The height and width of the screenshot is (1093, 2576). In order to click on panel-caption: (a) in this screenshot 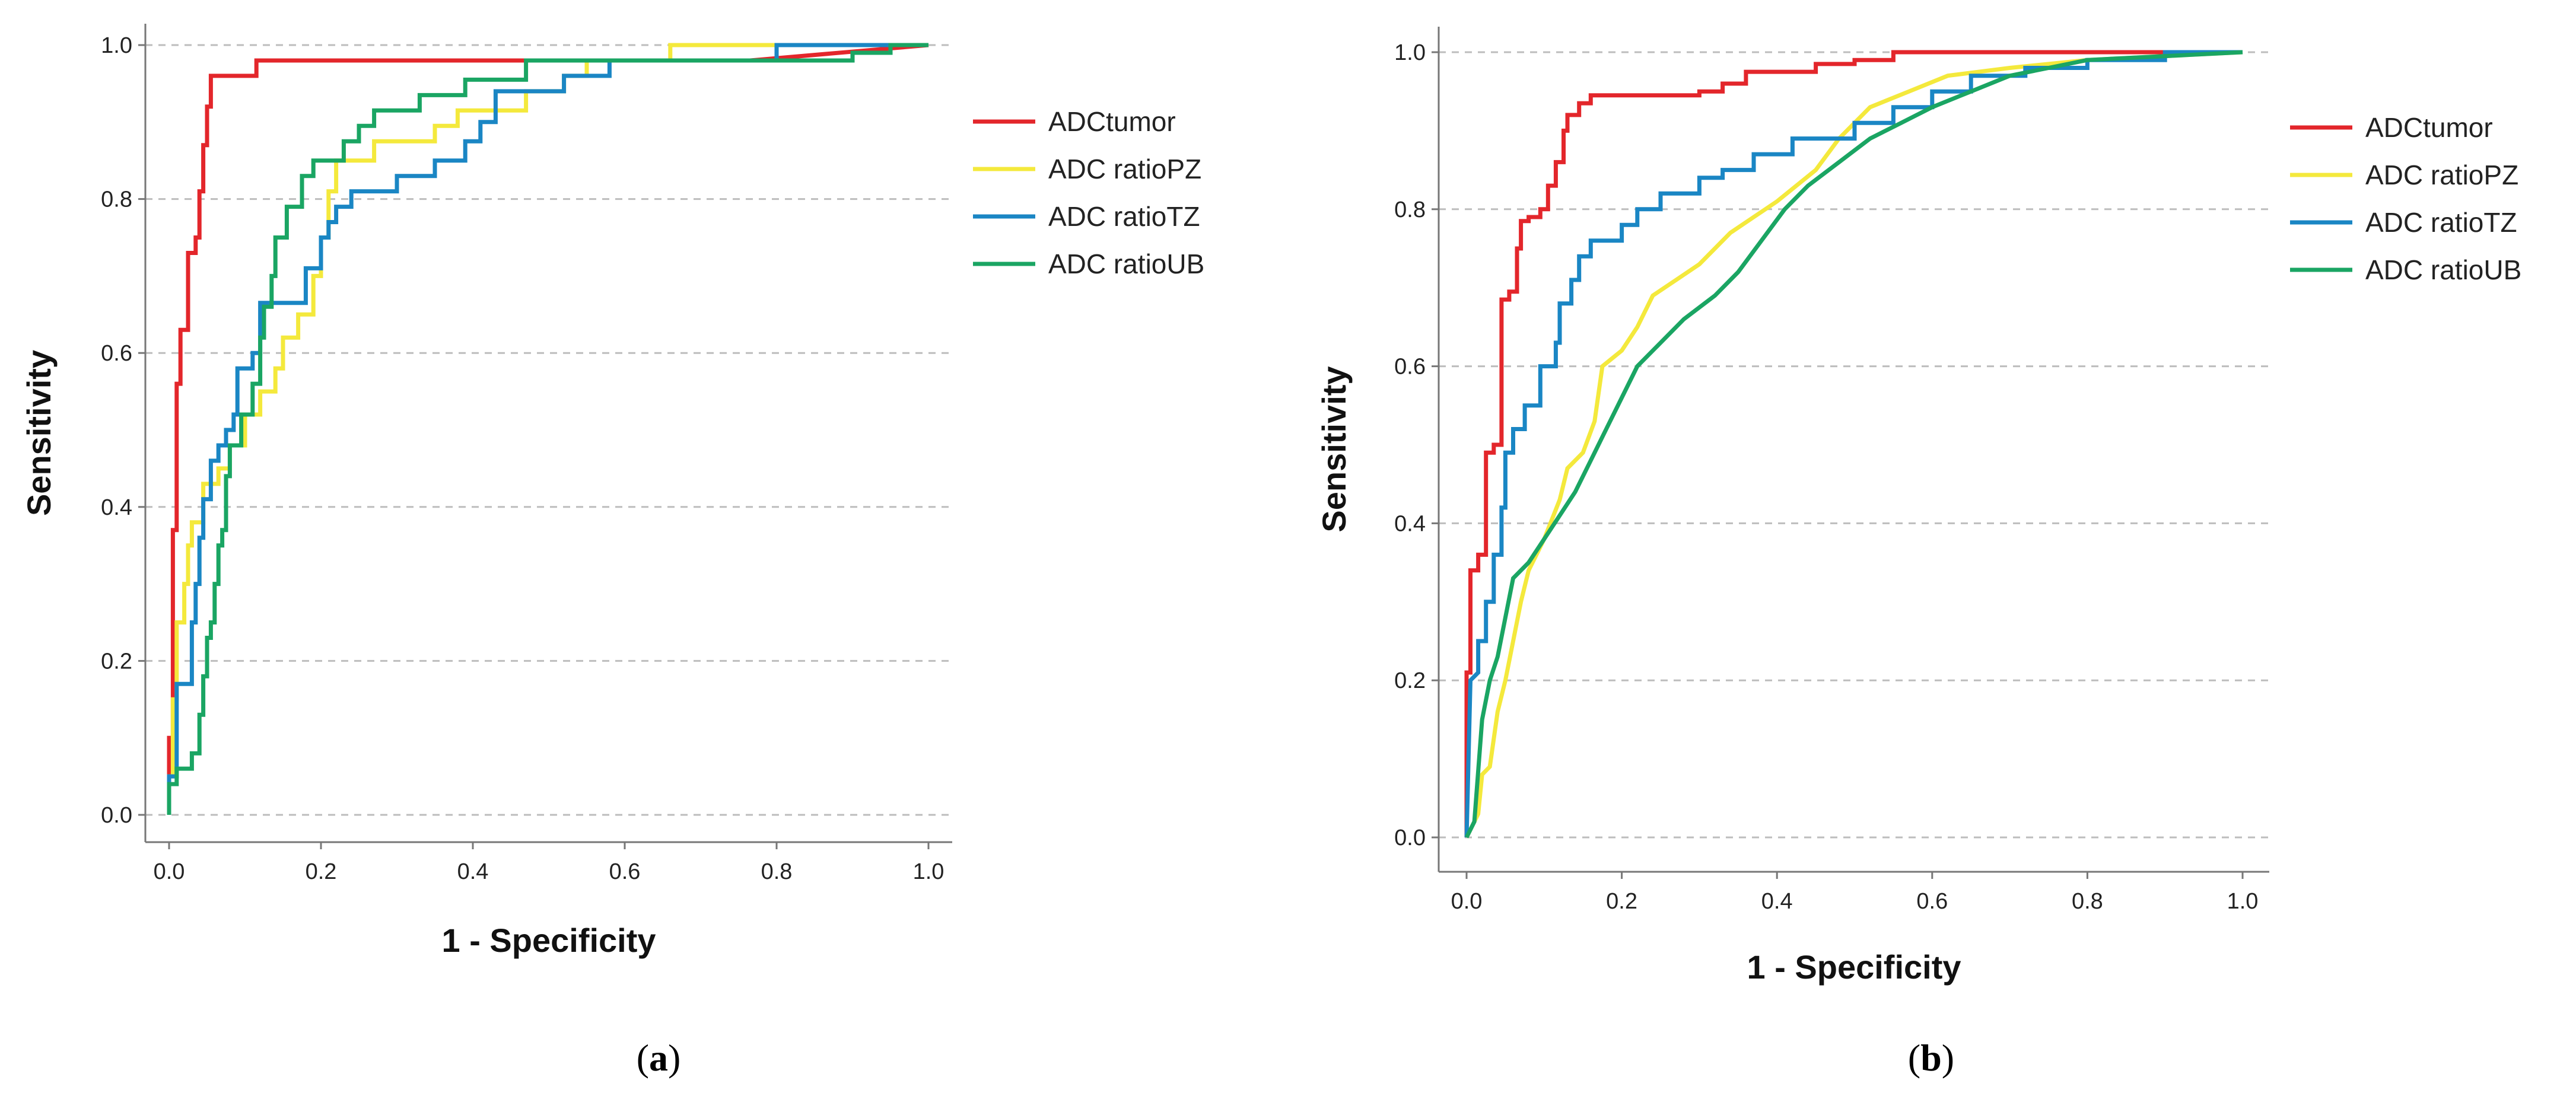, I will do `click(659, 1058)`.